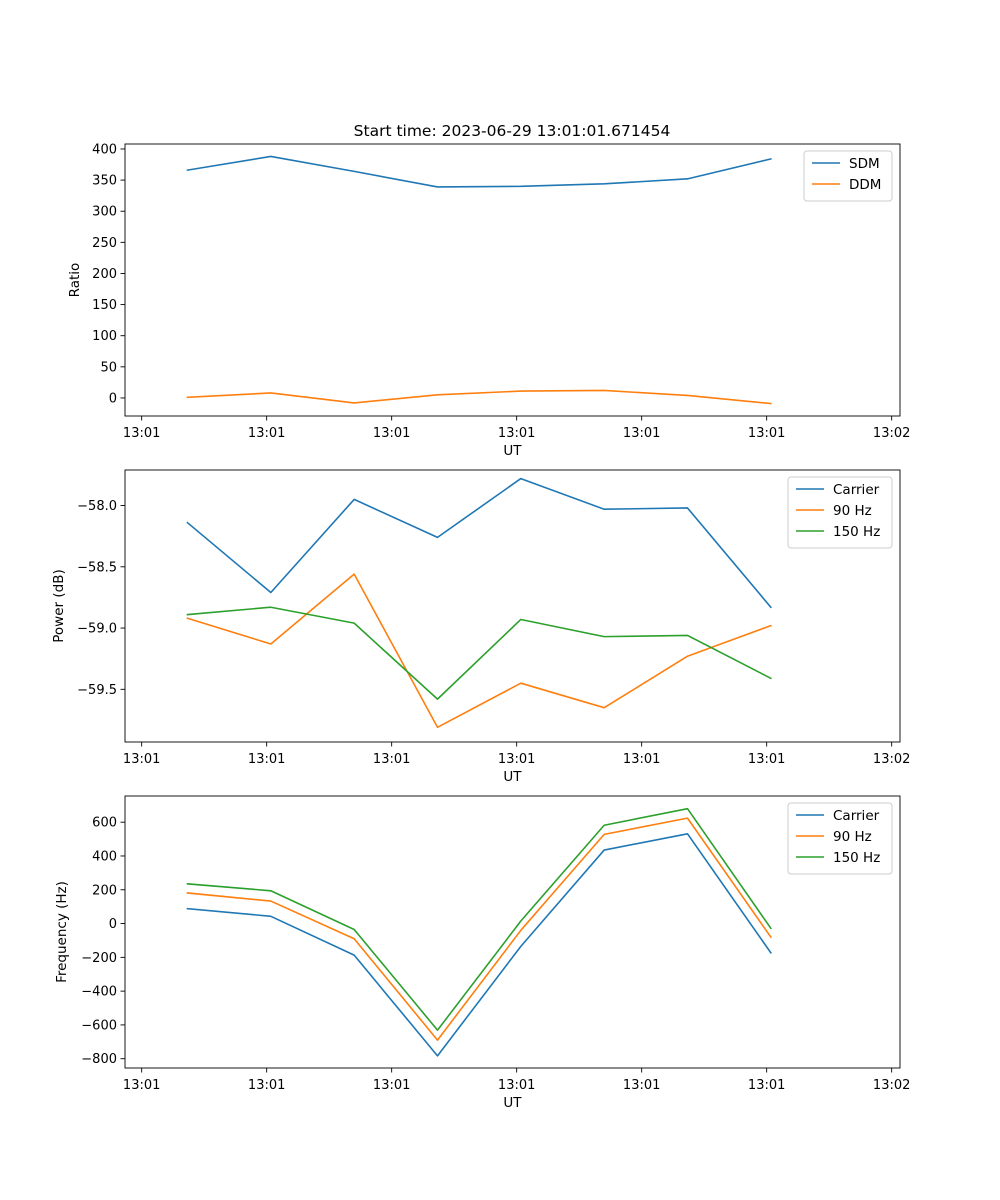 Image resolution: width=1000 pixels, height=1200 pixels. What do you see at coordinates (479, 397) in the screenshot?
I see `series-line-ddm` at bounding box center [479, 397].